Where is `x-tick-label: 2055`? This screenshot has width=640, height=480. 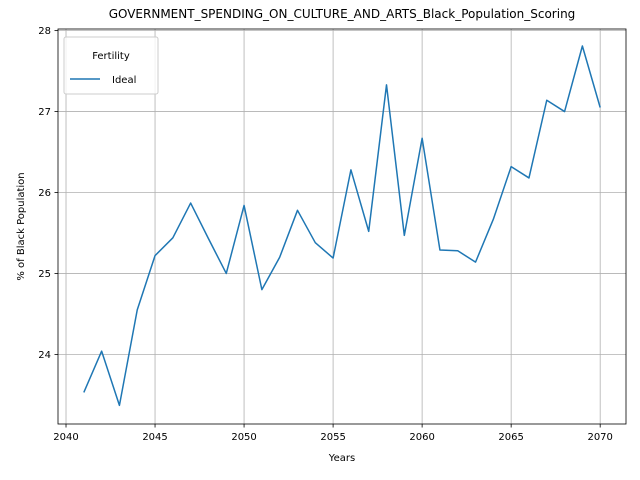 x-tick-label: 2055 is located at coordinates (332, 437).